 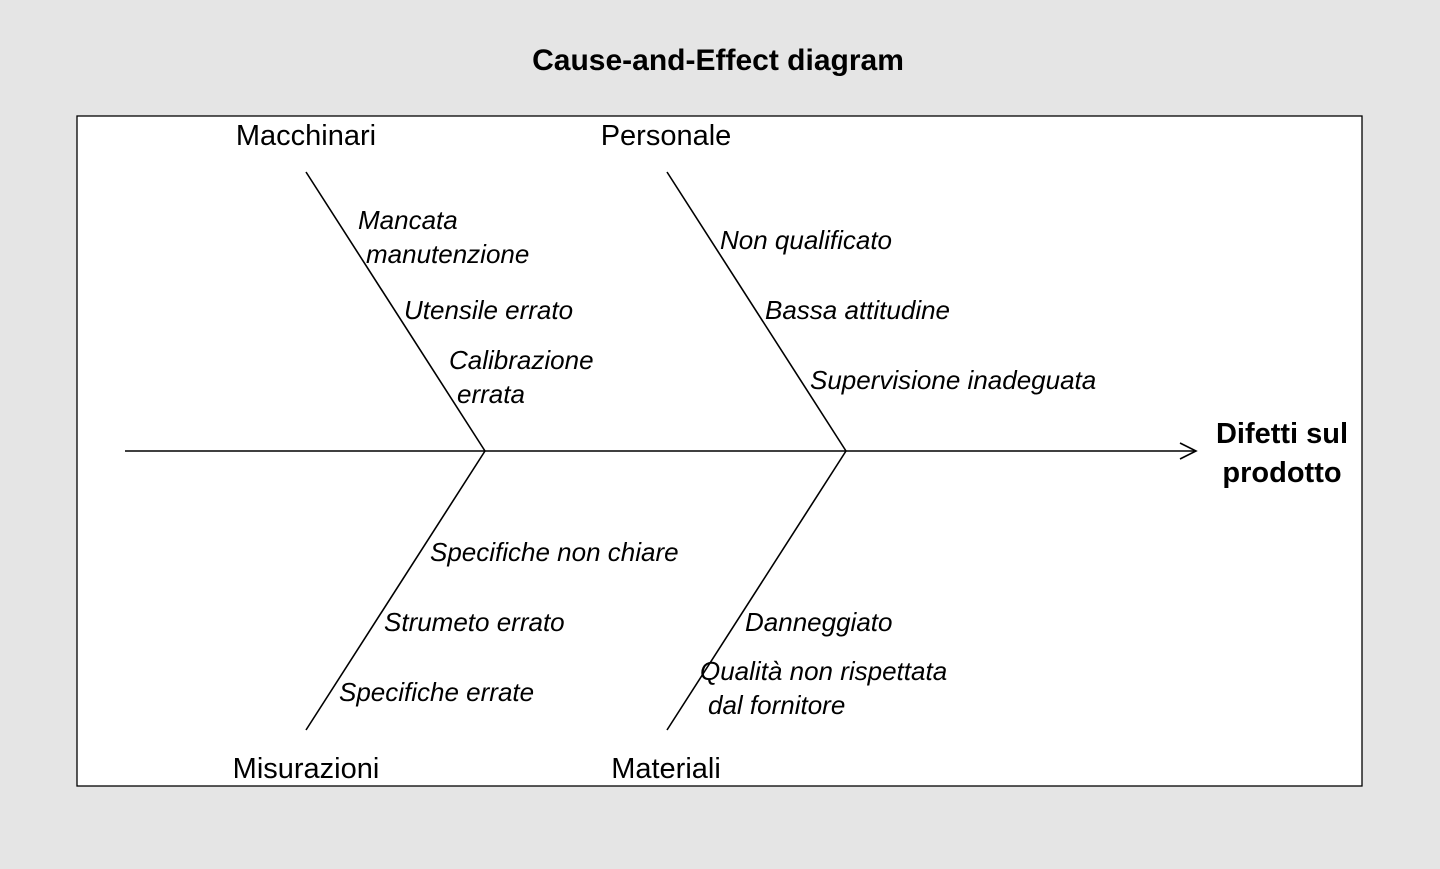 What do you see at coordinates (554, 552) in the screenshot?
I see `cause-label: Specifiche non chiare` at bounding box center [554, 552].